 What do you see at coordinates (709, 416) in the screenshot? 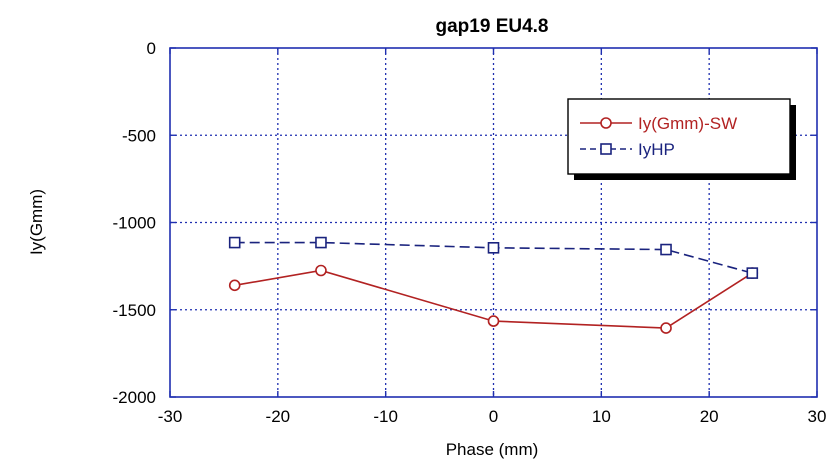
I see `x-tick-label: 20` at bounding box center [709, 416].